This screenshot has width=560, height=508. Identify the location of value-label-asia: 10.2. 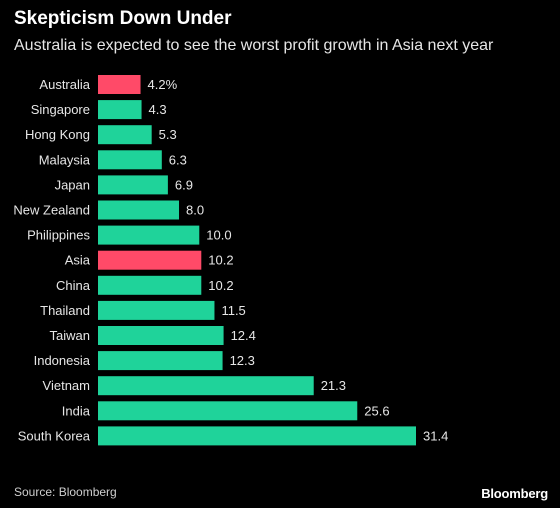
(220, 260).